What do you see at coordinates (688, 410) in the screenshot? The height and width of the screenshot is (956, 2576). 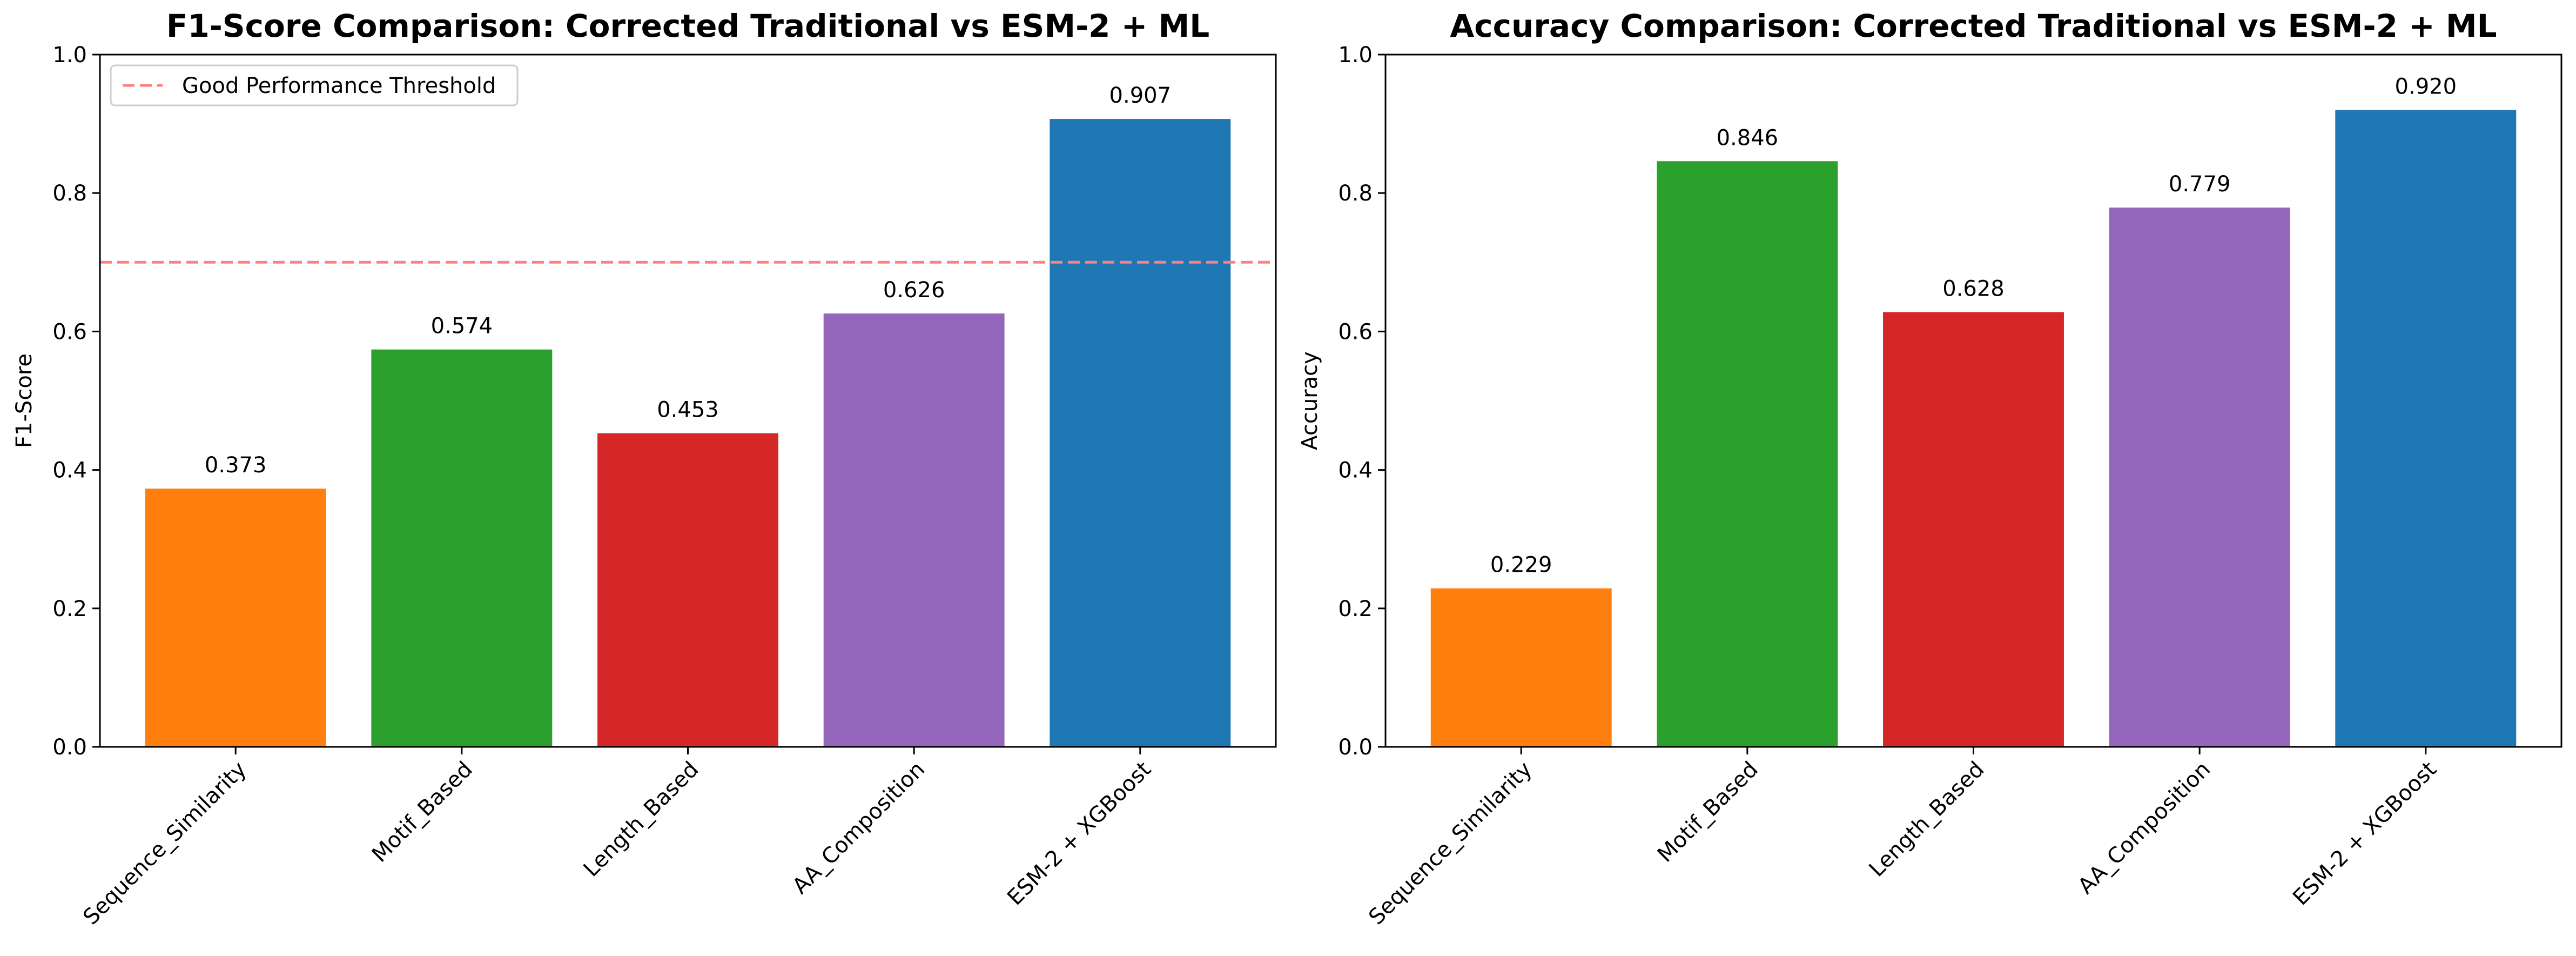 I see `bar-value-label: 0.453` at bounding box center [688, 410].